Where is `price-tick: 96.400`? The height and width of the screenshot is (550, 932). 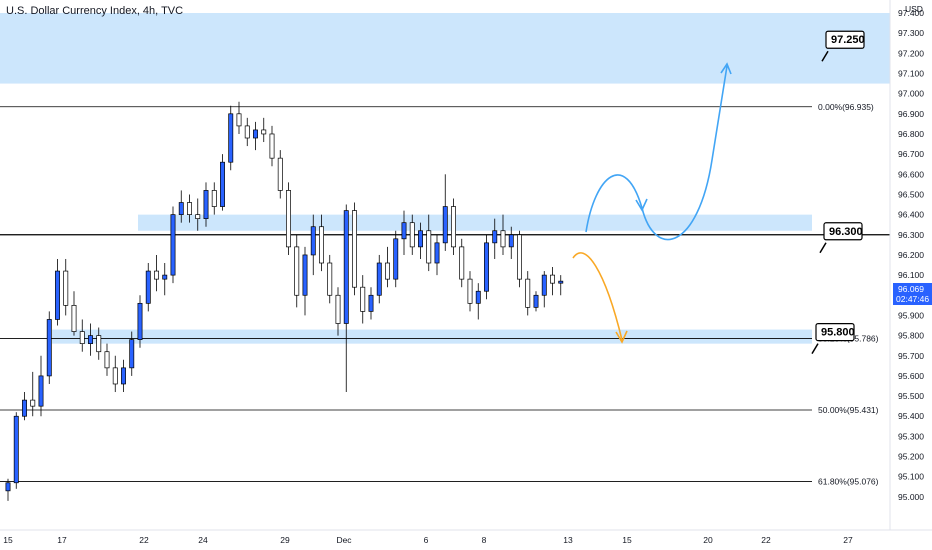 price-tick: 96.400 is located at coordinates (911, 215).